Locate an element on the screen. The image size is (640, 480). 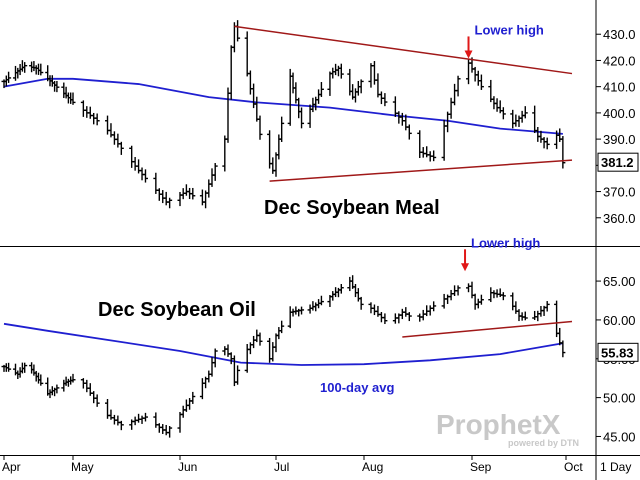
oil-trendlines is located at coordinates (487, 329).